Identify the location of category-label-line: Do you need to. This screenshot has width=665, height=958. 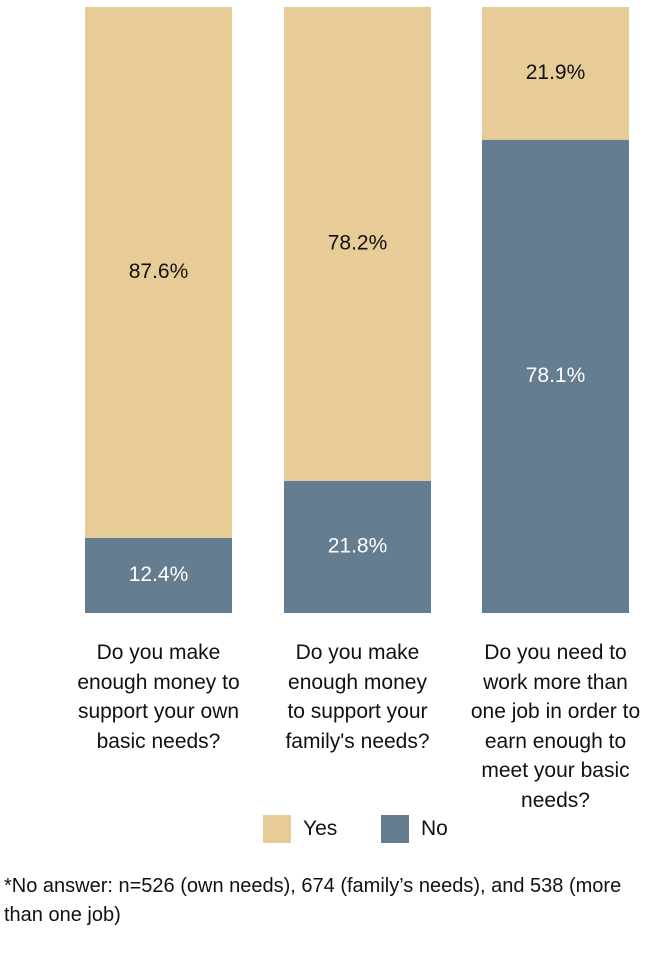
(555, 652).